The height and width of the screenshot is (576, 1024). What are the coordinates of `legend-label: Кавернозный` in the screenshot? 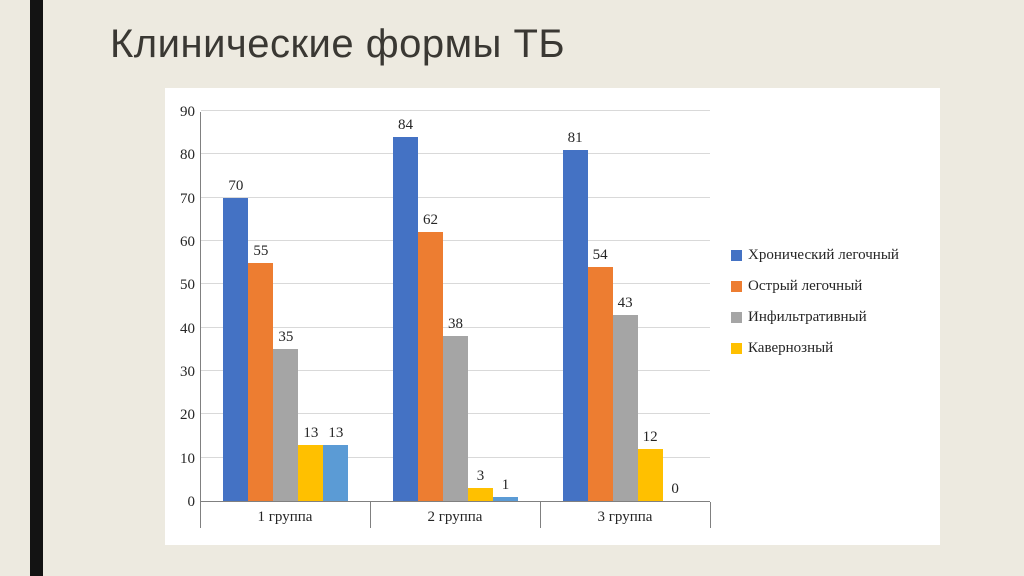 It's located at (791, 348).